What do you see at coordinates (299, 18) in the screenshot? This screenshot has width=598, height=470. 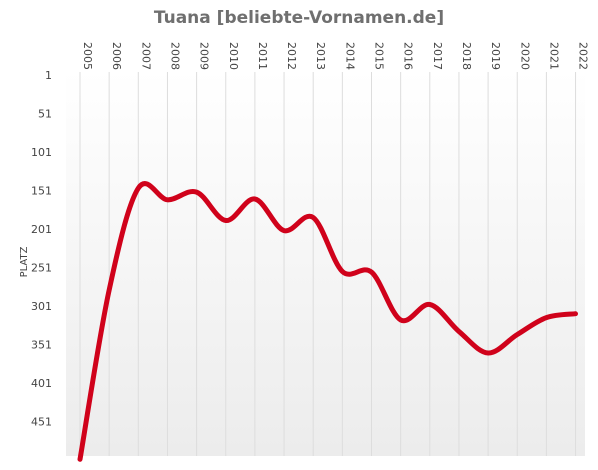 I see `chart-title: Tuana [beliebte-Vornamen.de]` at bounding box center [299, 18].